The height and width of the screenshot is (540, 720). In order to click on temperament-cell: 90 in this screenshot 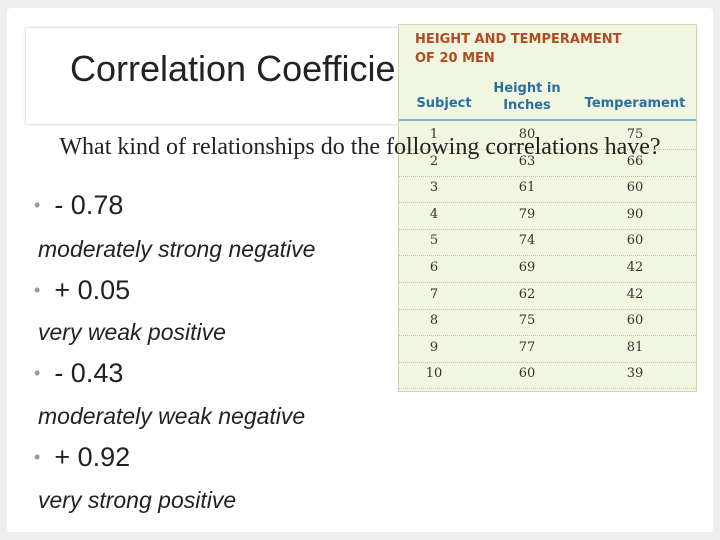, I will do `click(635, 214)`.